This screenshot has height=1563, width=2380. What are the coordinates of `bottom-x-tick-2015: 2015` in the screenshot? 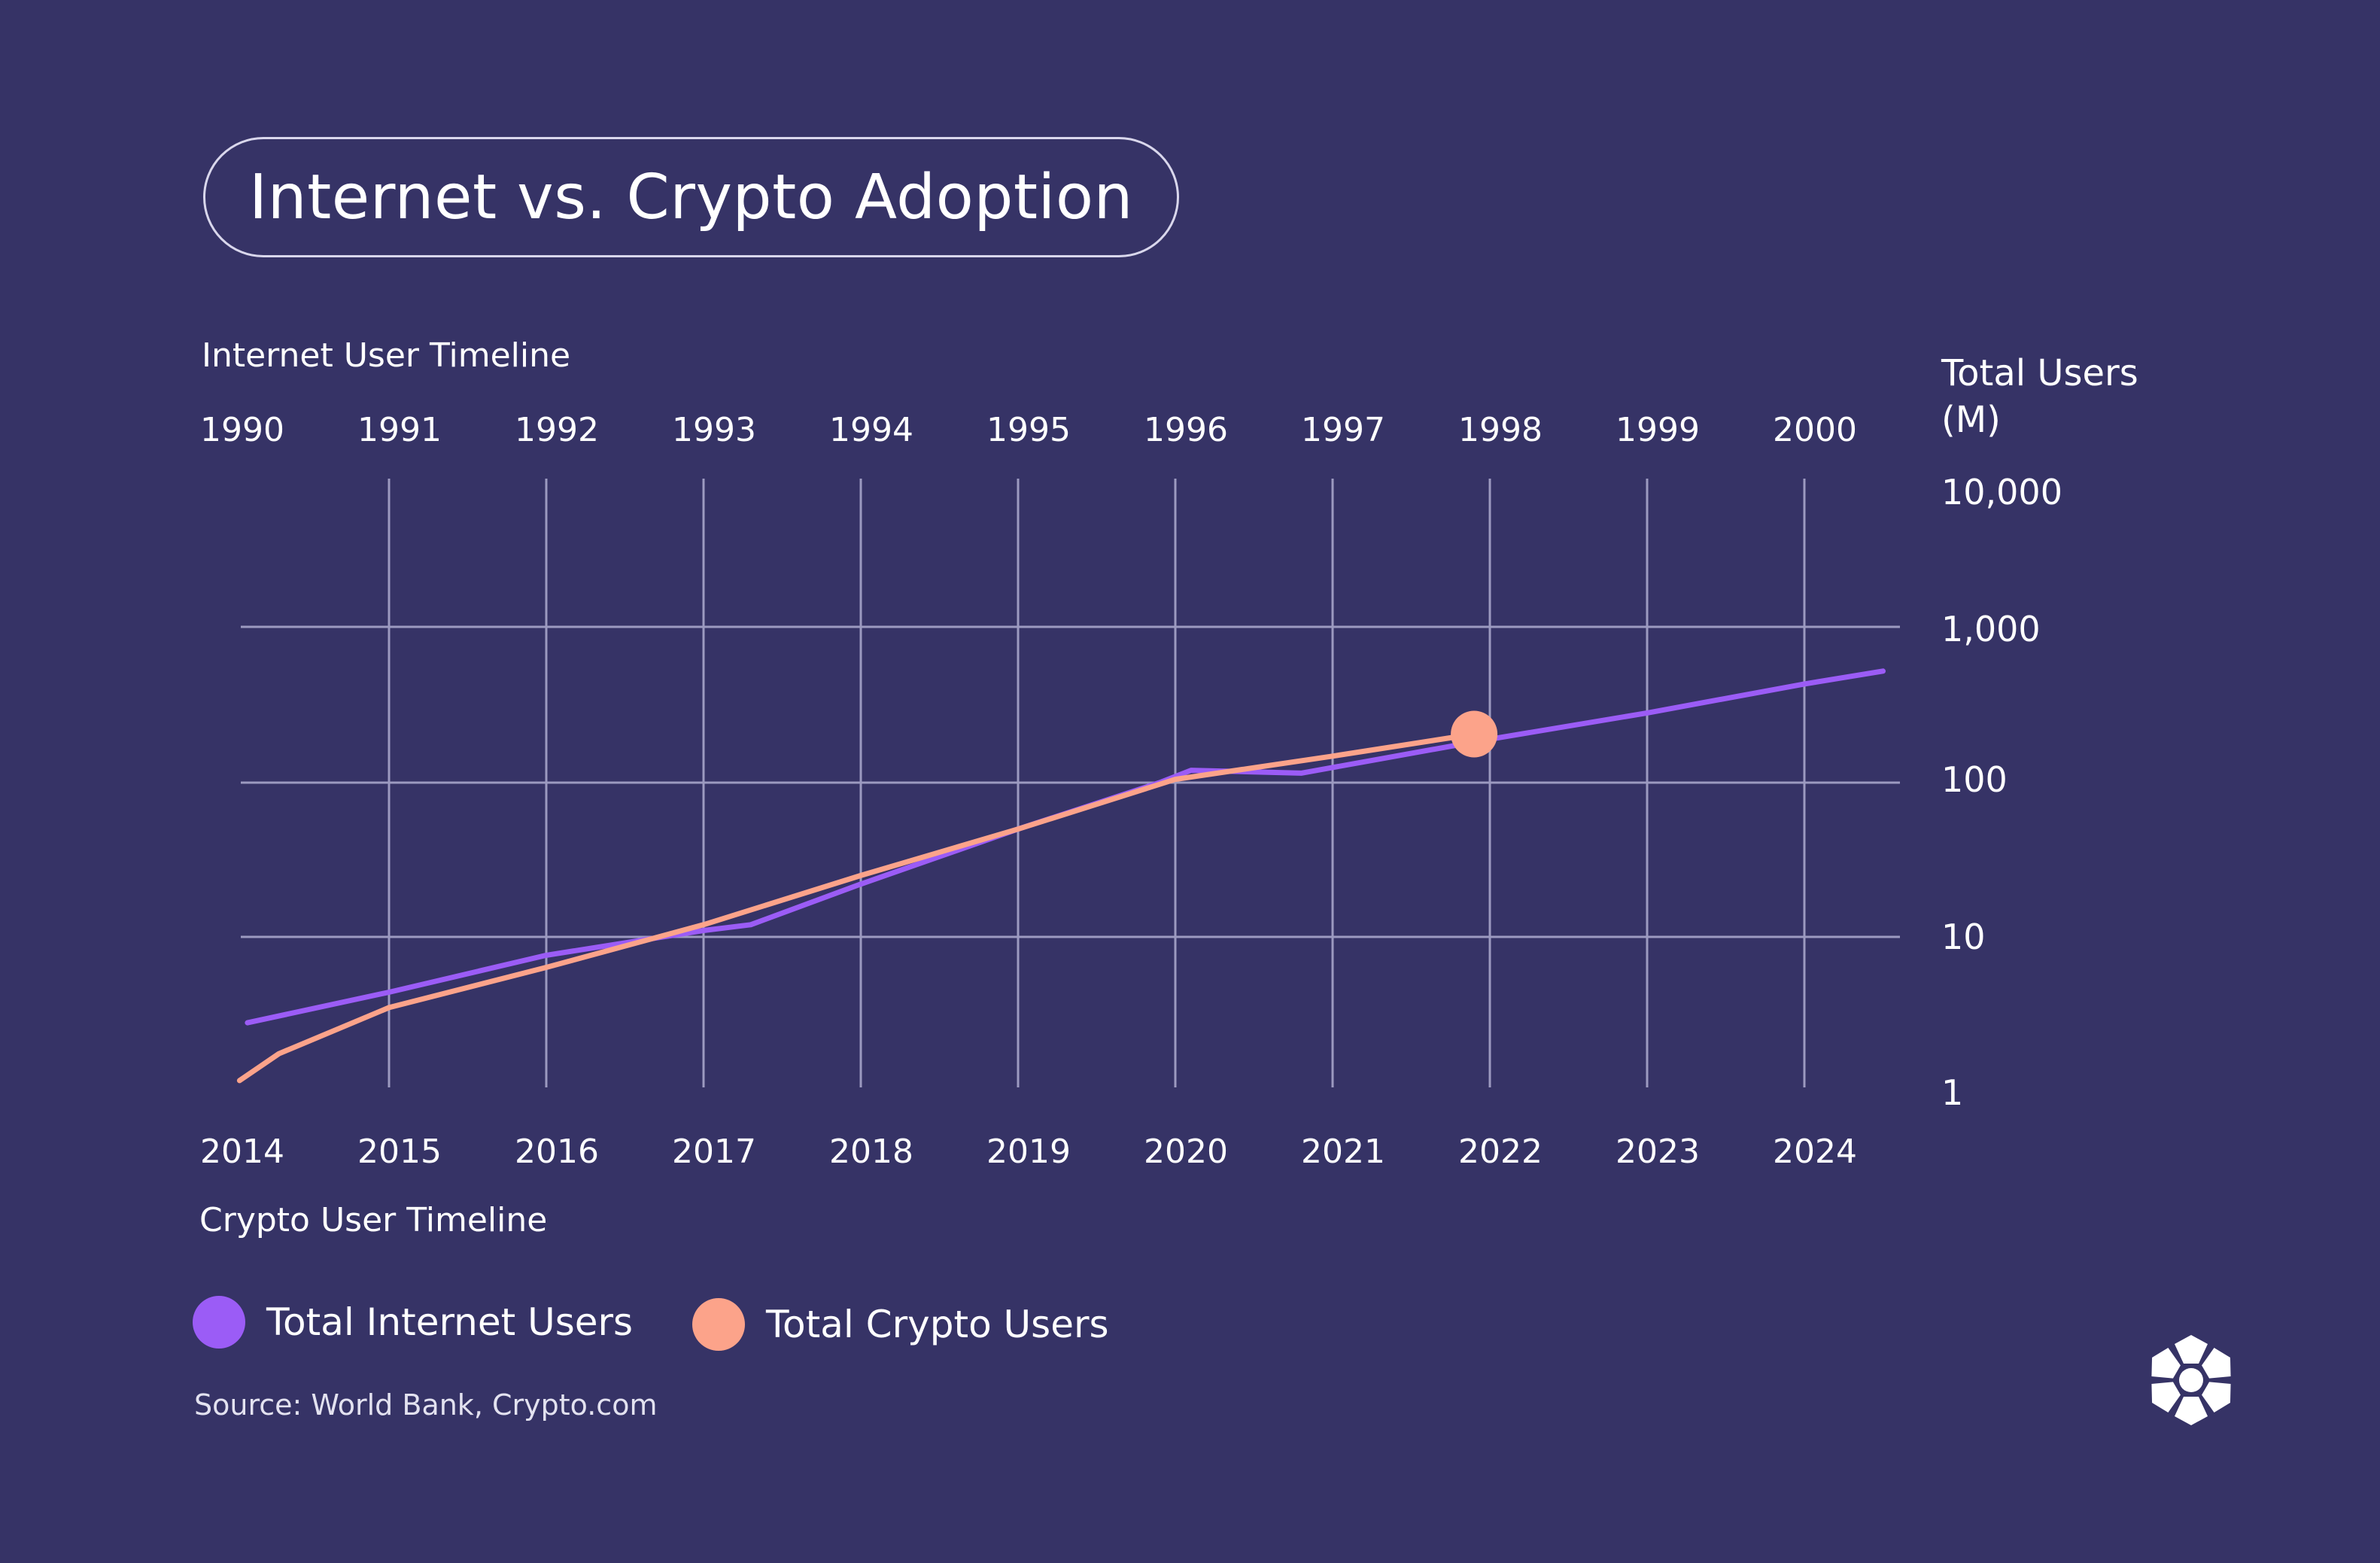 It's located at (399, 1152).